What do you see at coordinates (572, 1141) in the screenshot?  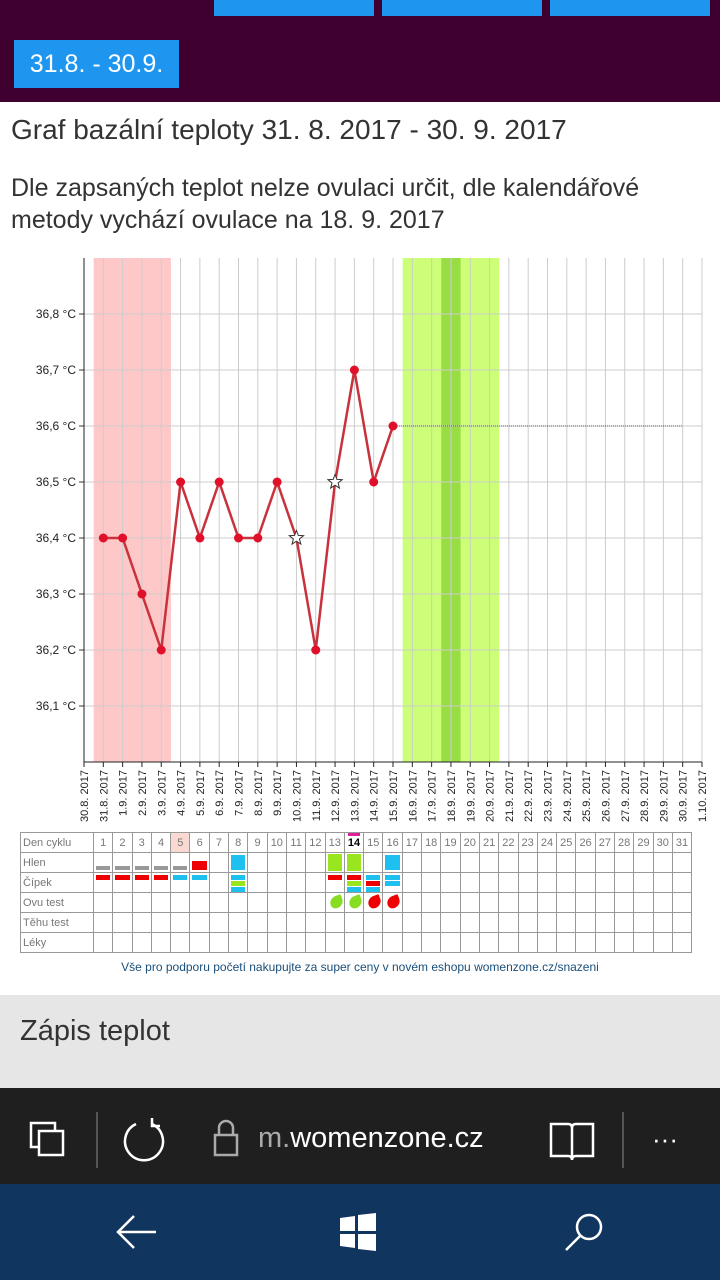 I see `reading-view-icon` at bounding box center [572, 1141].